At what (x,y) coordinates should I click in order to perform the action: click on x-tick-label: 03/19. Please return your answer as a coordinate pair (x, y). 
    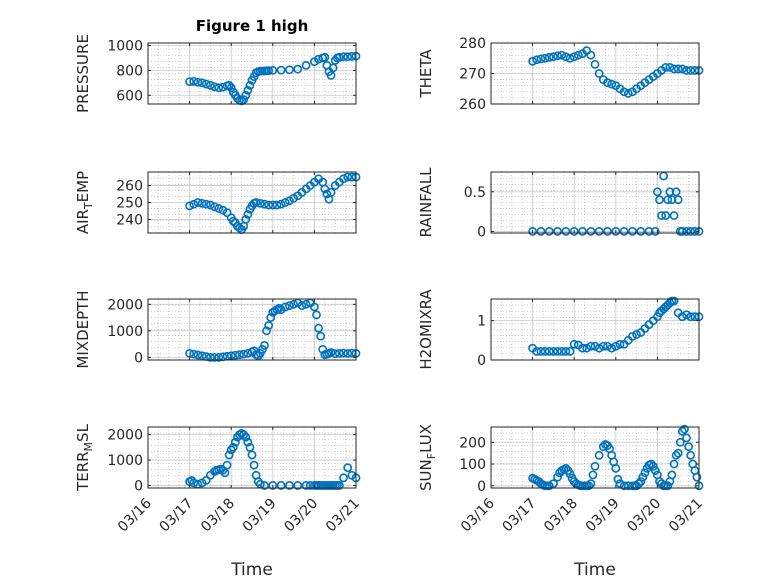
    Looking at the image, I should click on (260, 516).